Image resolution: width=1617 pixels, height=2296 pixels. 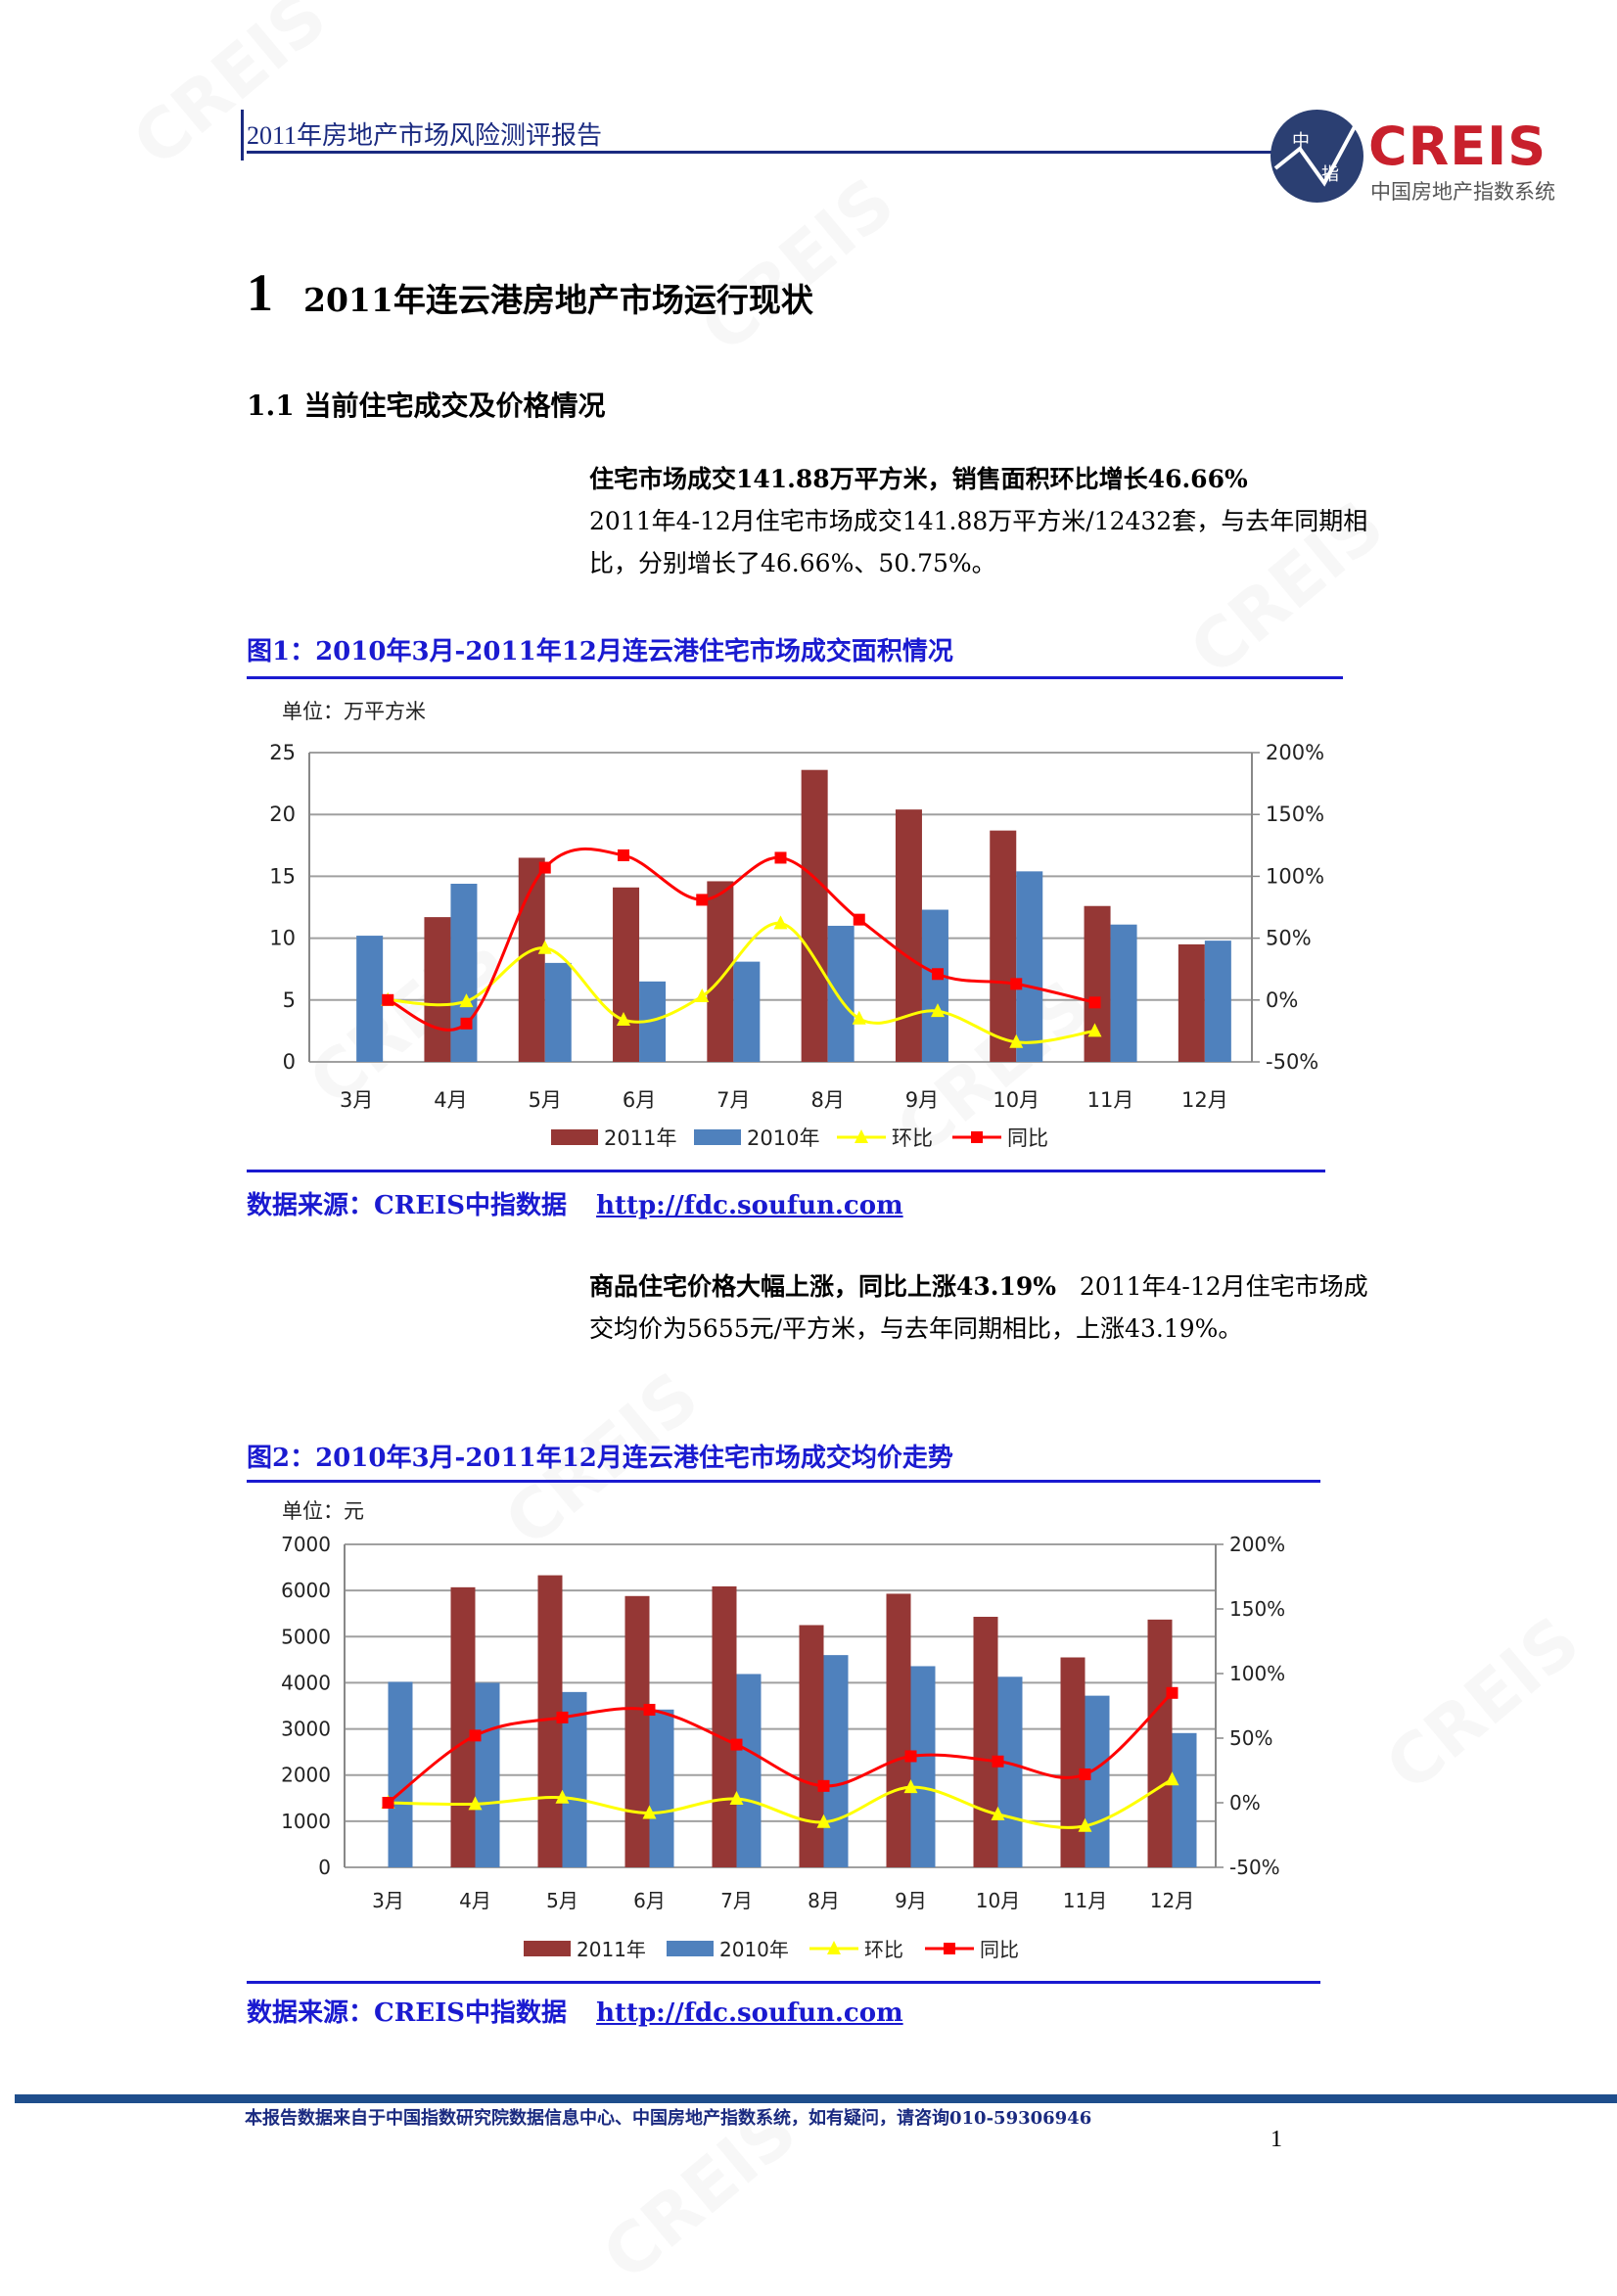 I want to click on footer-bar, so click(x=816, y=2098).